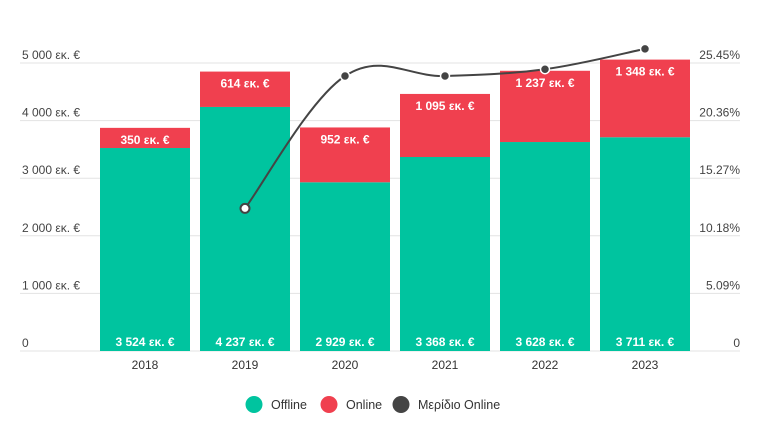 This screenshot has height=429, width=757. I want to click on right-tick-label: 25.45%, so click(719, 55).